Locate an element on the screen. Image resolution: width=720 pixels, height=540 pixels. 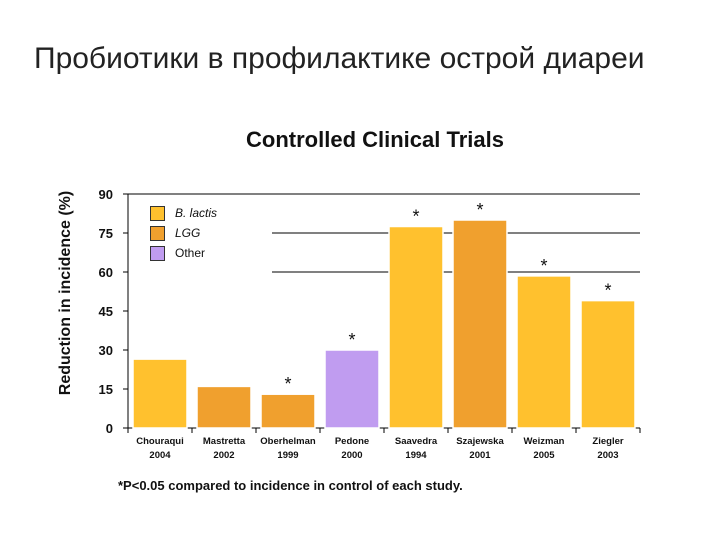
x-tick-label: Oberhelman is located at coordinates (288, 441).